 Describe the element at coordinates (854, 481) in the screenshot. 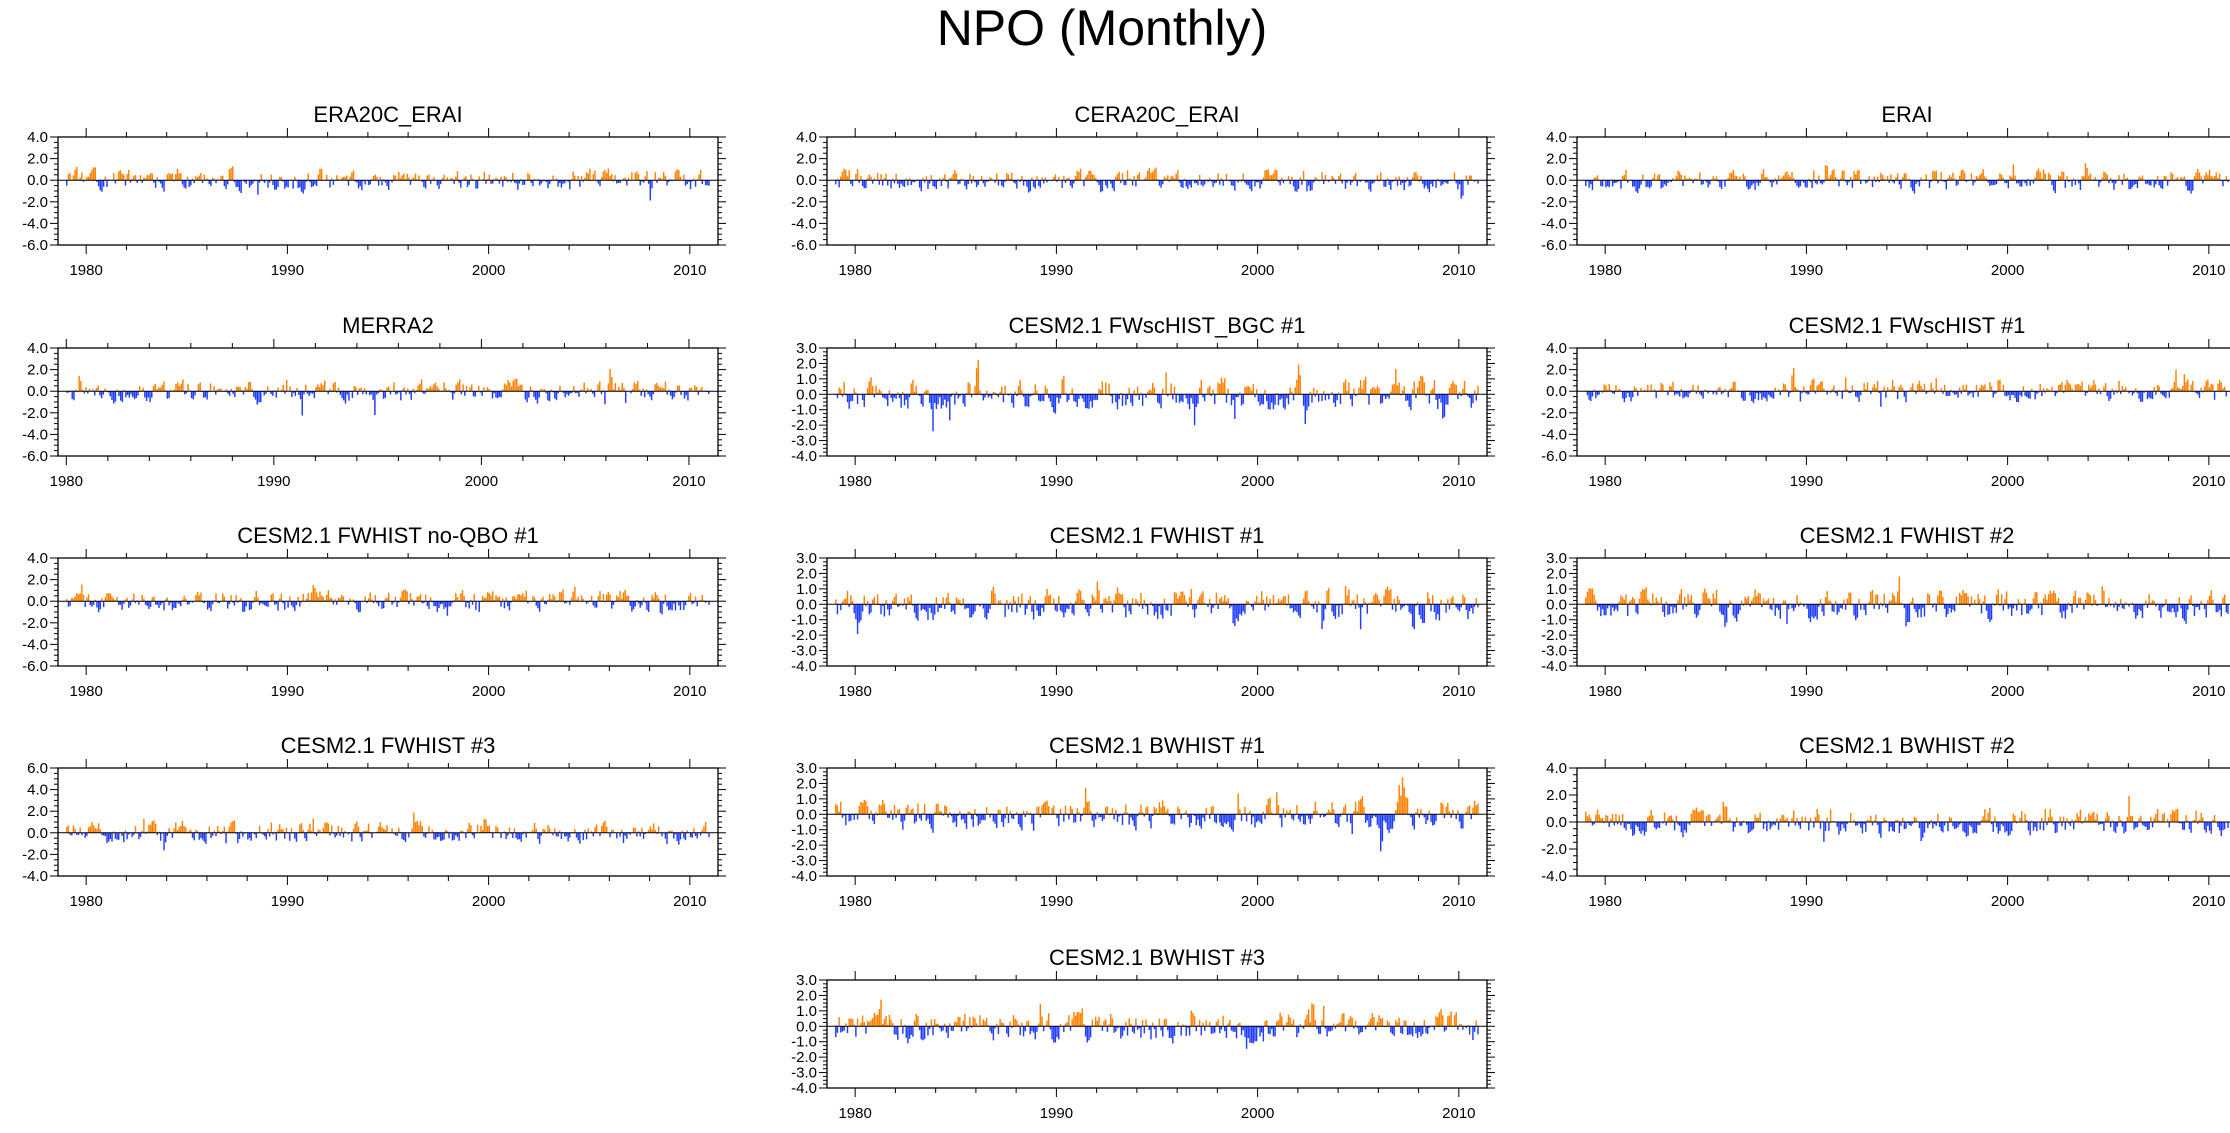

I see `x-tick-label: 1980` at that location.